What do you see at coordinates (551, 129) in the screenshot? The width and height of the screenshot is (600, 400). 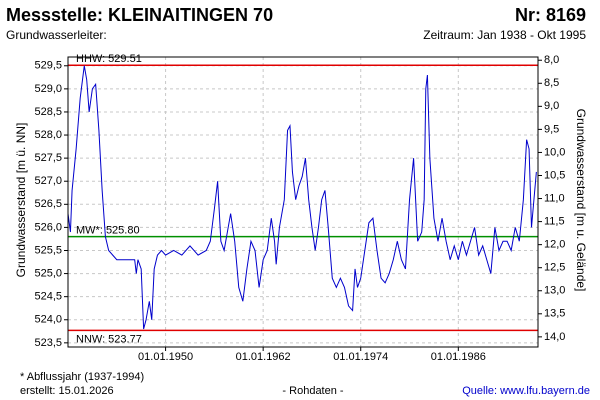 I see `y2-tick-label: 9,5` at bounding box center [551, 129].